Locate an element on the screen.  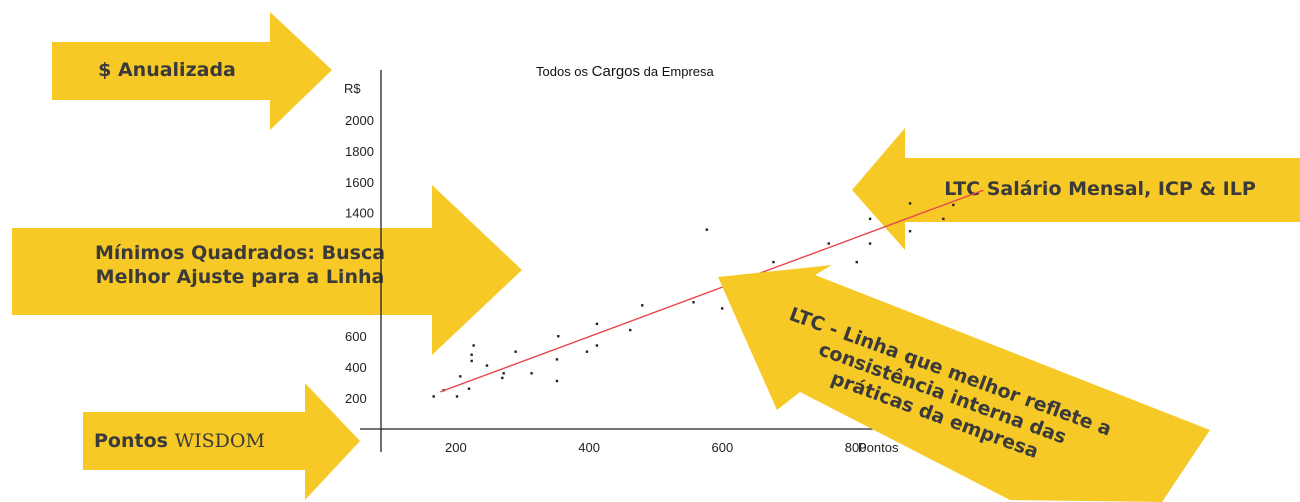
x-tick-label: 600 is located at coordinates (723, 447).